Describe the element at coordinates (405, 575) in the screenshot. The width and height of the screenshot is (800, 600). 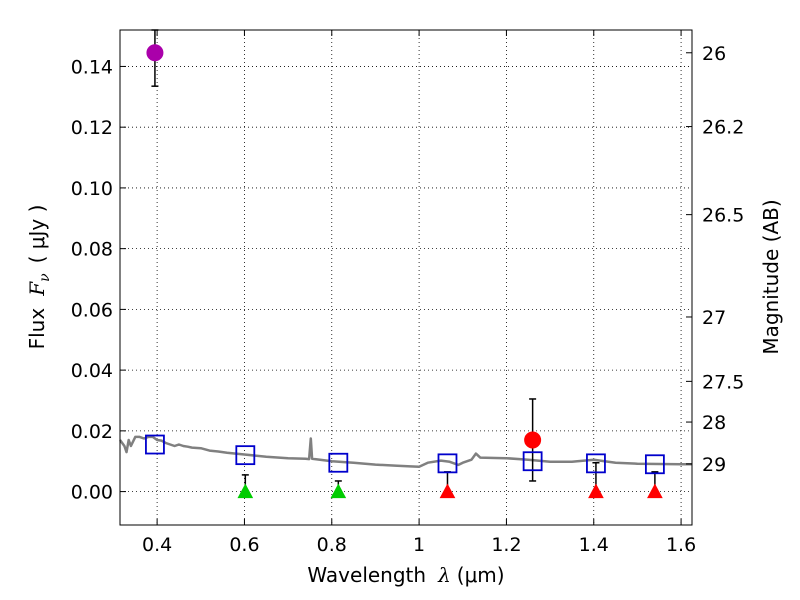
I see `x-axis-label: Wavelength λ (μm)` at that location.